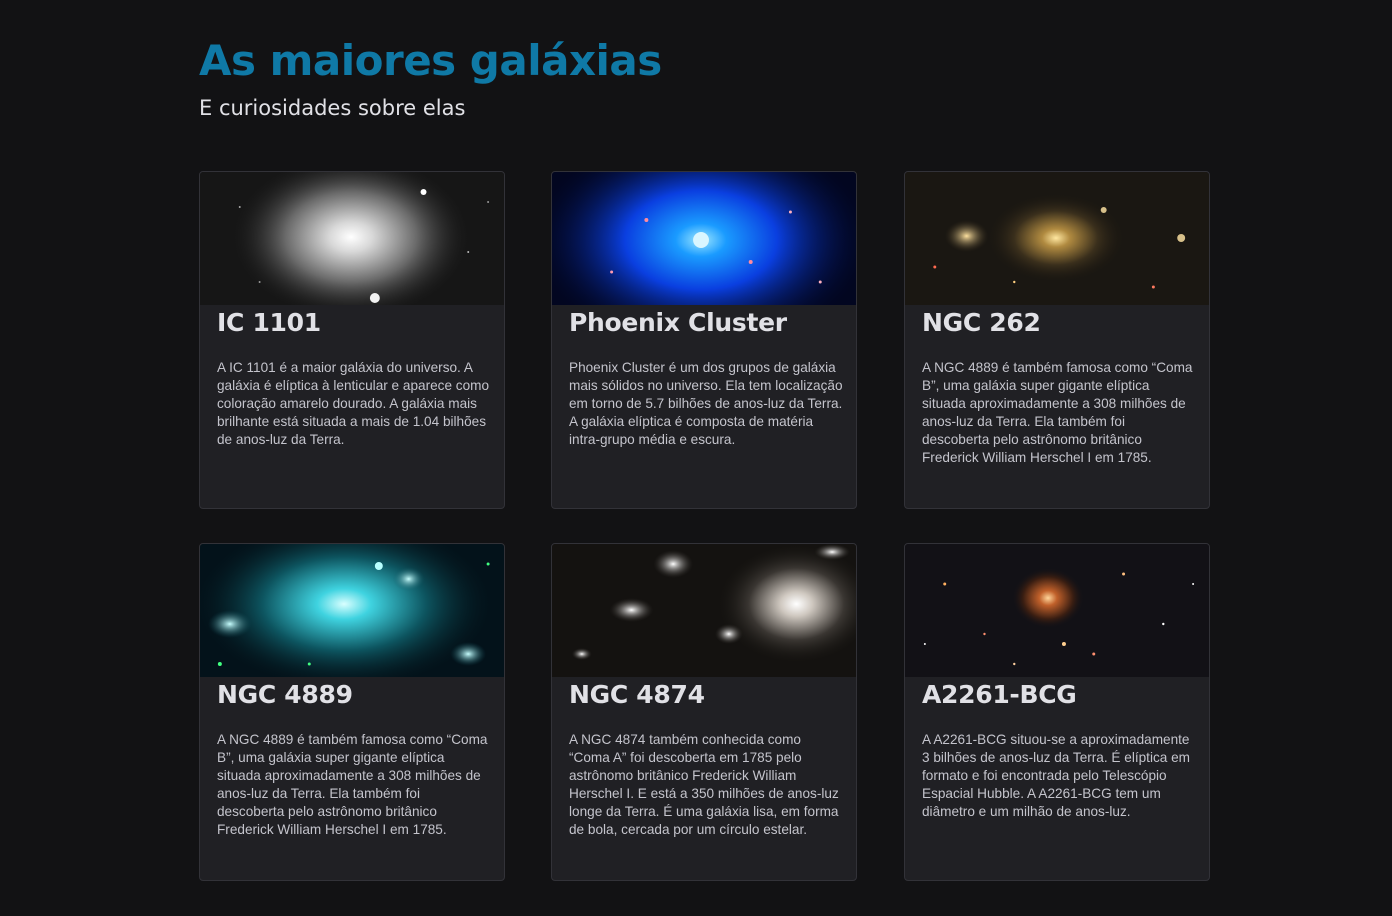 The height and width of the screenshot is (916, 1392). What do you see at coordinates (637, 694) in the screenshot?
I see `galaxy-name: NGC 4874` at bounding box center [637, 694].